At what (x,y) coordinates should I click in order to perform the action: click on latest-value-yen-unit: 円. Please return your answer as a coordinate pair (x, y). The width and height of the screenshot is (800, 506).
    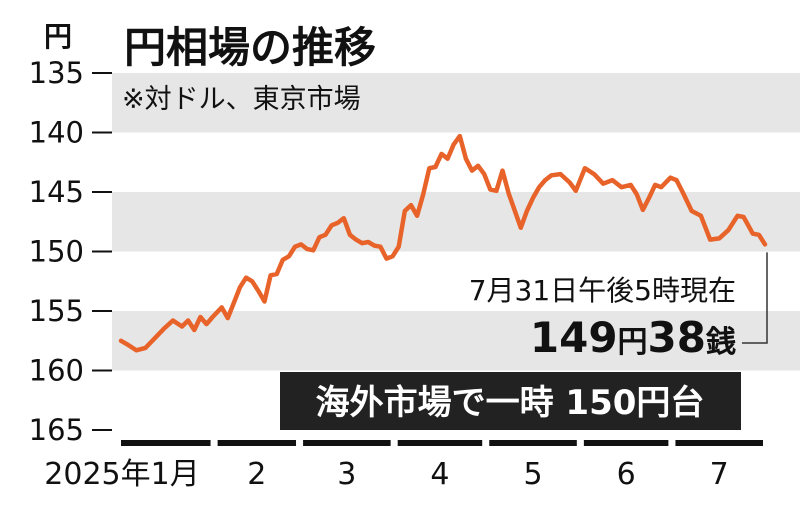
    Looking at the image, I should click on (633, 342).